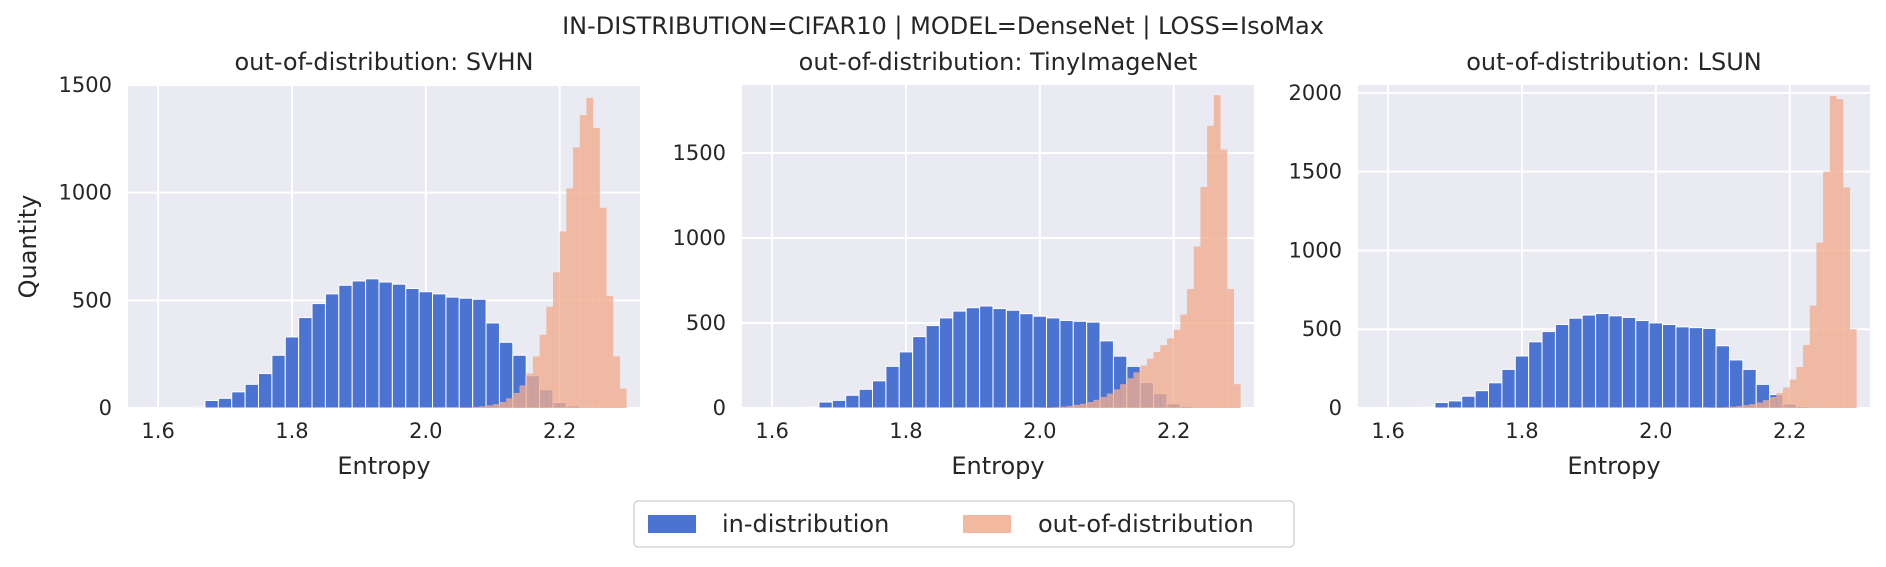 The image size is (1886, 567). Describe the element at coordinates (383, 62) in the screenshot. I see `subplot-title: out-of-distribution: SVHN` at that location.